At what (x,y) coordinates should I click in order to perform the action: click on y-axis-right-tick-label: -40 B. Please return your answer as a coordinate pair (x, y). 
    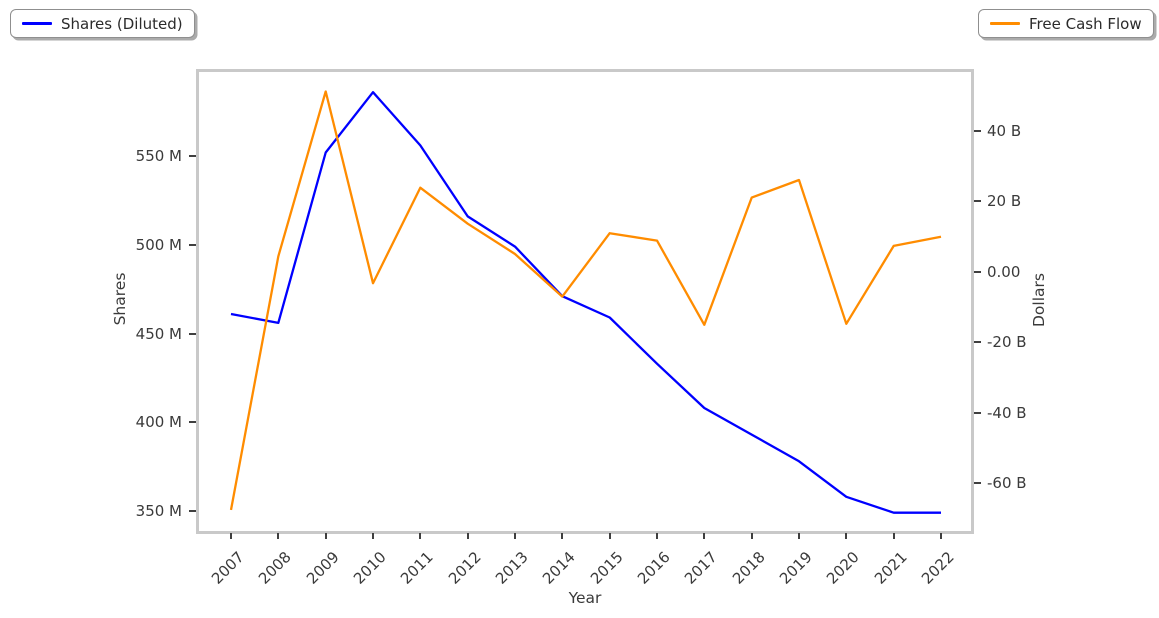
    Looking at the image, I should click on (1007, 412).